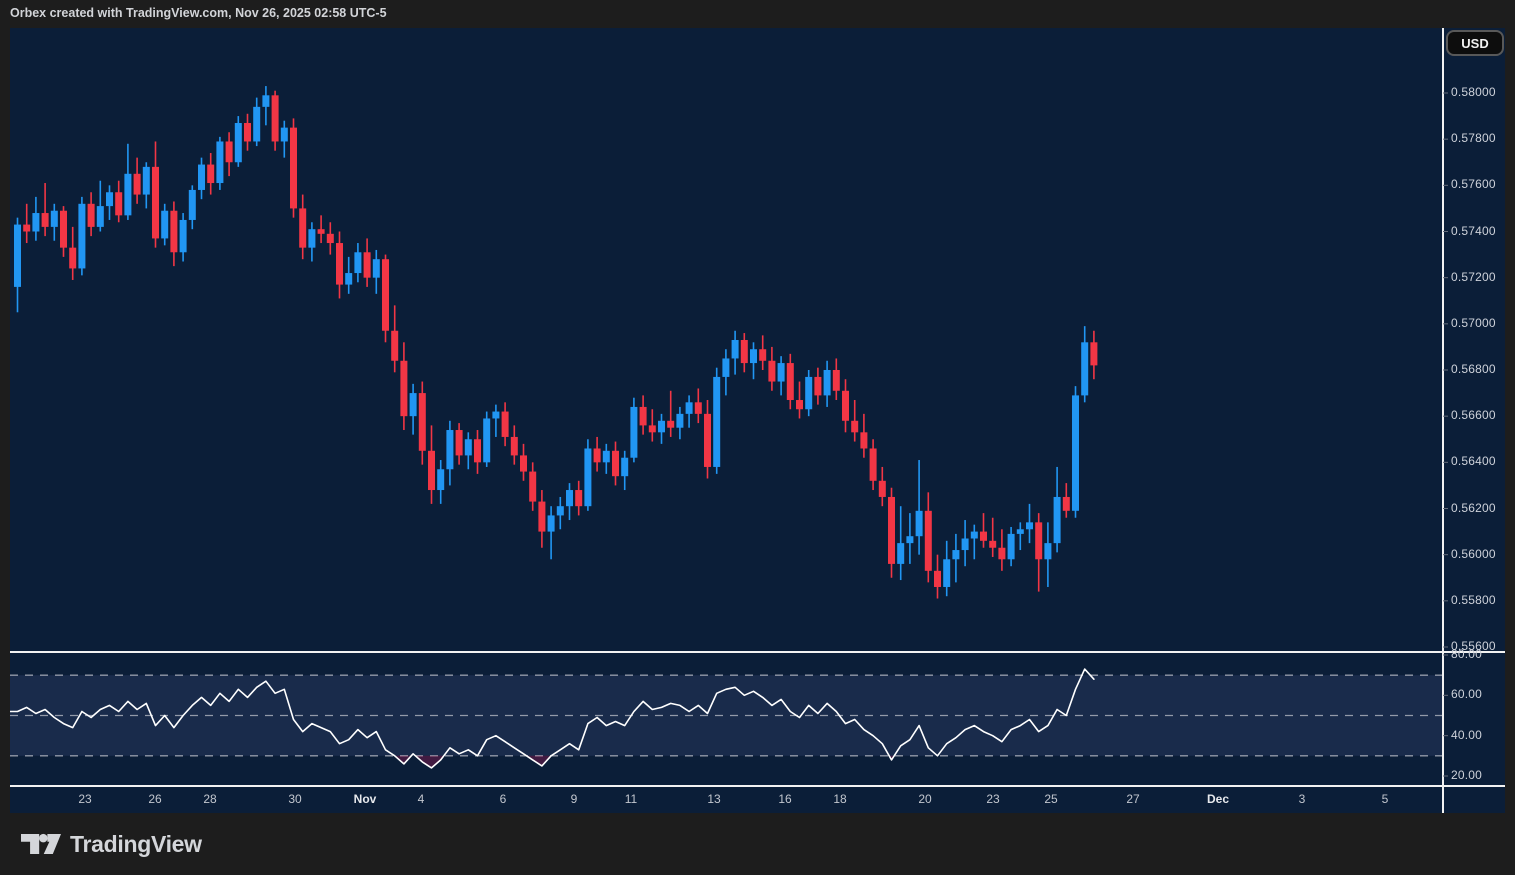  Describe the element at coordinates (993, 799) in the screenshot. I see `time-axis-label: 23` at that location.